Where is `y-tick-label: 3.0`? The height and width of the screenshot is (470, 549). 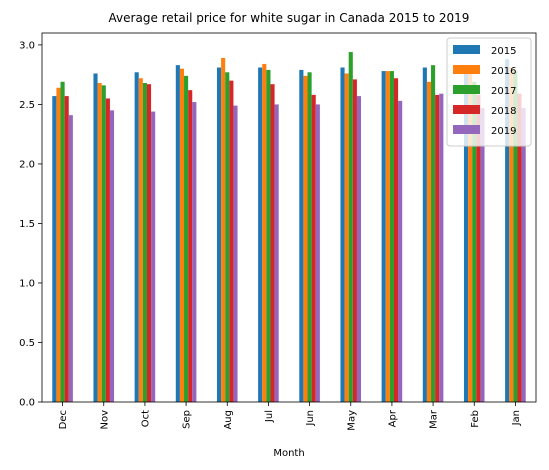 y-tick-label: 3.0 is located at coordinates (27, 45).